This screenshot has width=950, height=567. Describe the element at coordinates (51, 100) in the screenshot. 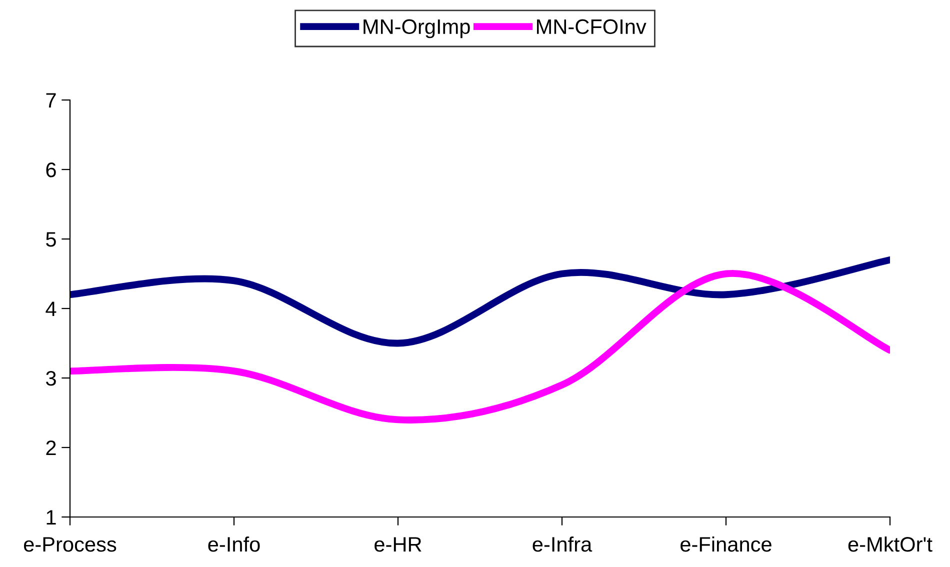

I see `y-tick-label: 7` at that location.